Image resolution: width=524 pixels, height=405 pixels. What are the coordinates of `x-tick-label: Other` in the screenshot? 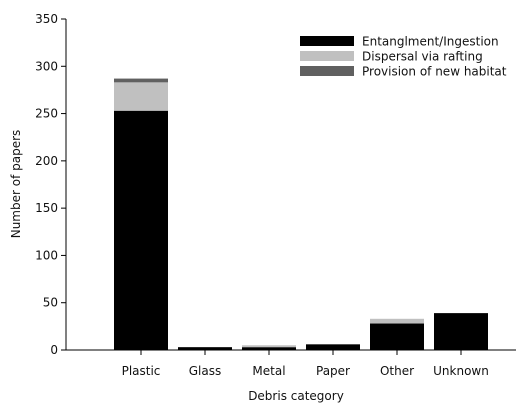 It's located at (397, 371).